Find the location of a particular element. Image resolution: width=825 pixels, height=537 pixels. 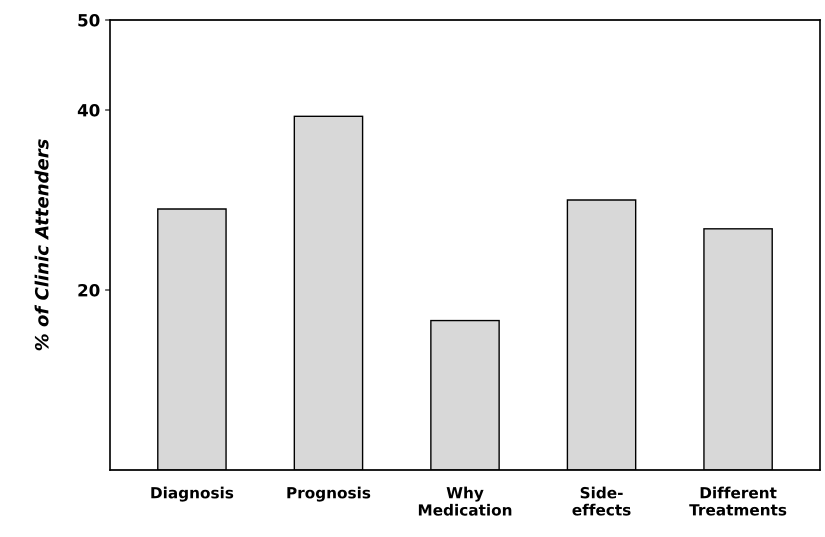

x-tick-label: Side- effects is located at coordinates (601, 501).